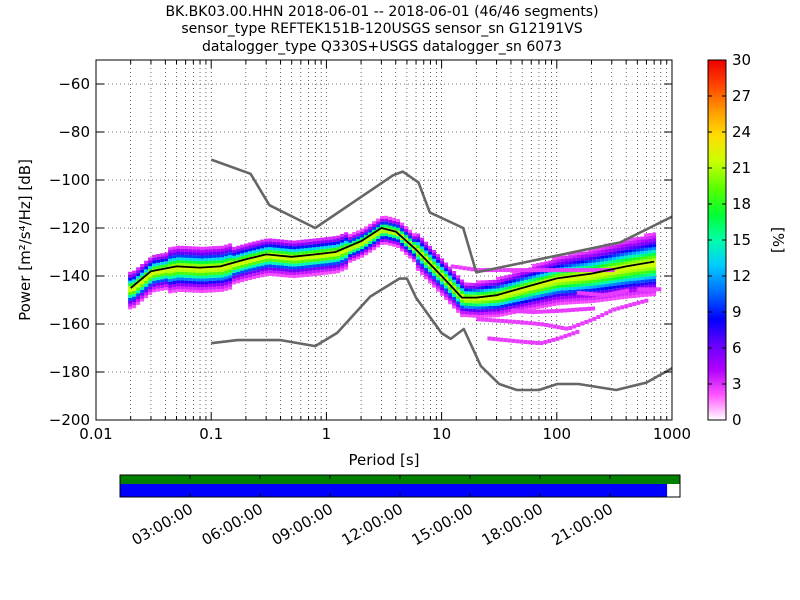  Describe the element at coordinates (400, 479) in the screenshot. I see `coverage-bar-available` at that location.